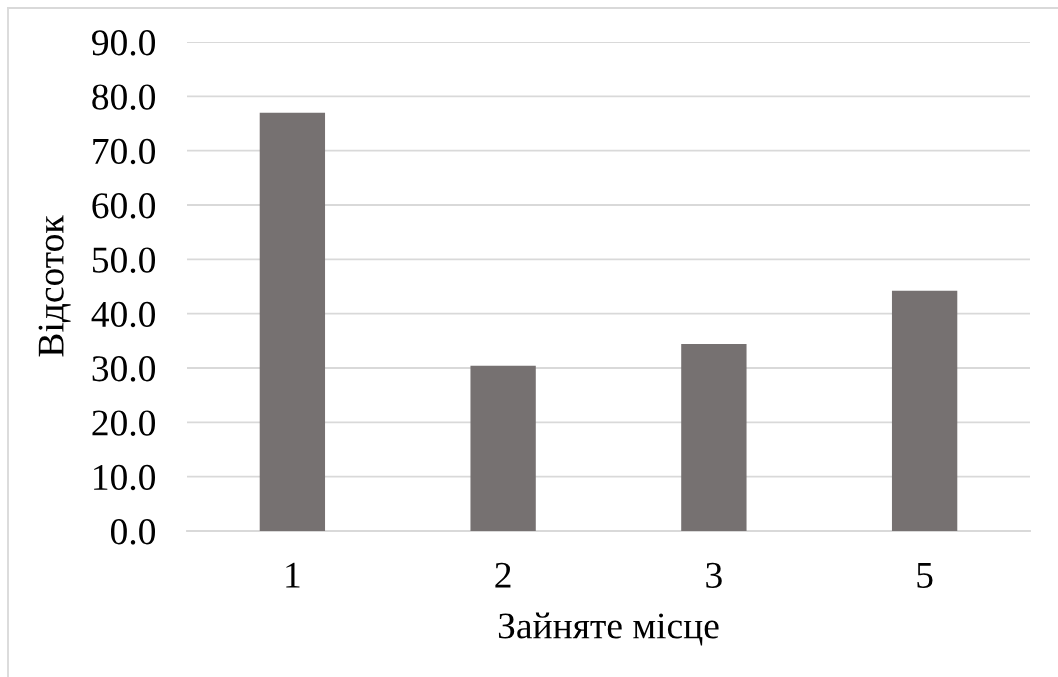  I want to click on y-tick-label: 10.0, so click(125, 477).